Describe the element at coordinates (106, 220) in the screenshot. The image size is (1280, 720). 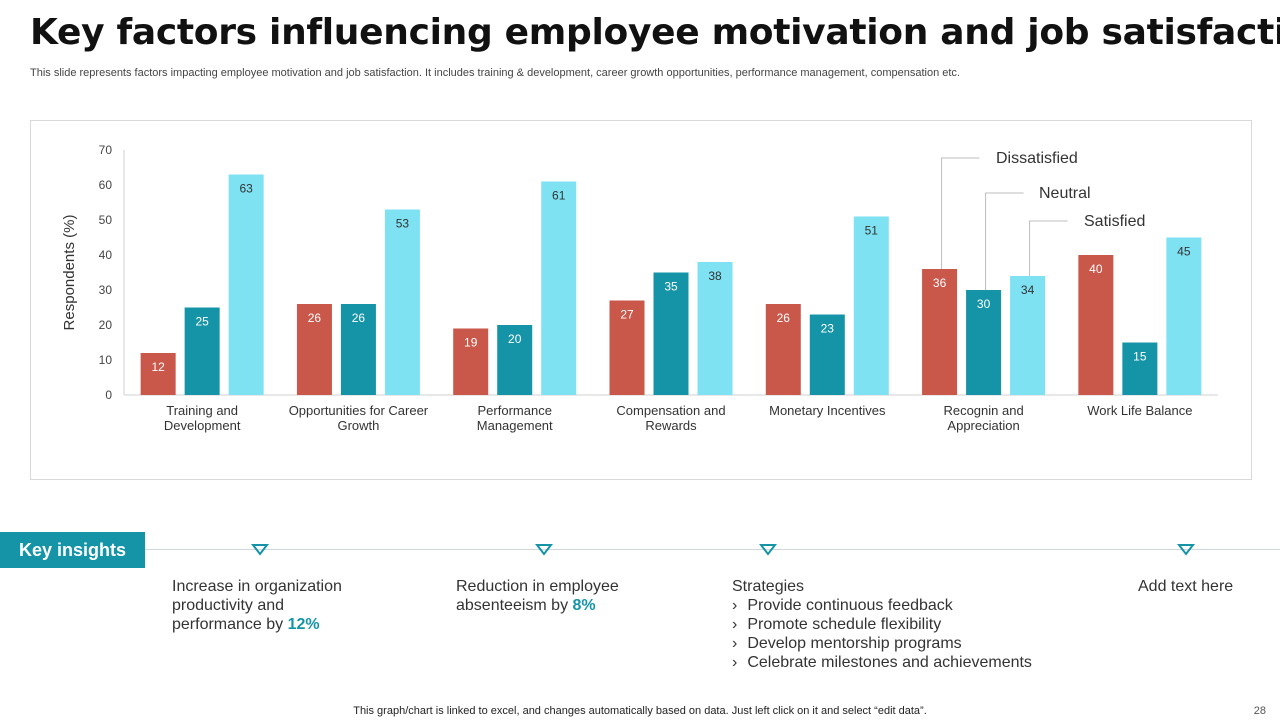
I see `y-tick-label: 50` at that location.